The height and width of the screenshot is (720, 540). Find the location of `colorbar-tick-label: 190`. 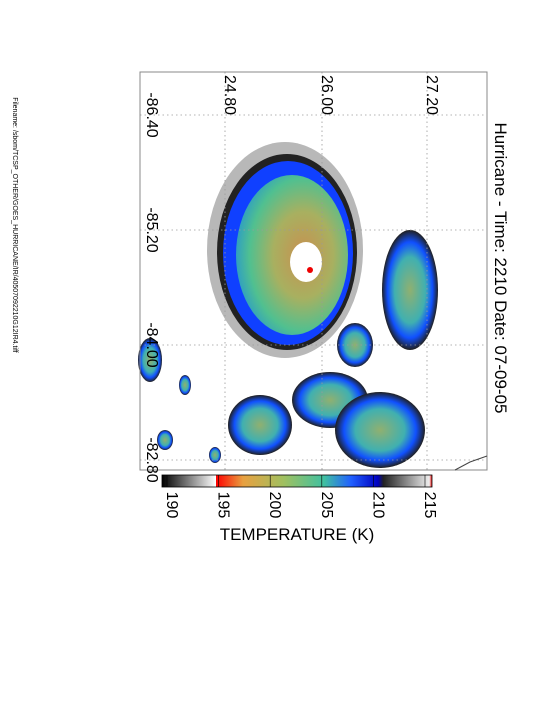

colorbar-tick-label: 190 is located at coordinates (171, 505).